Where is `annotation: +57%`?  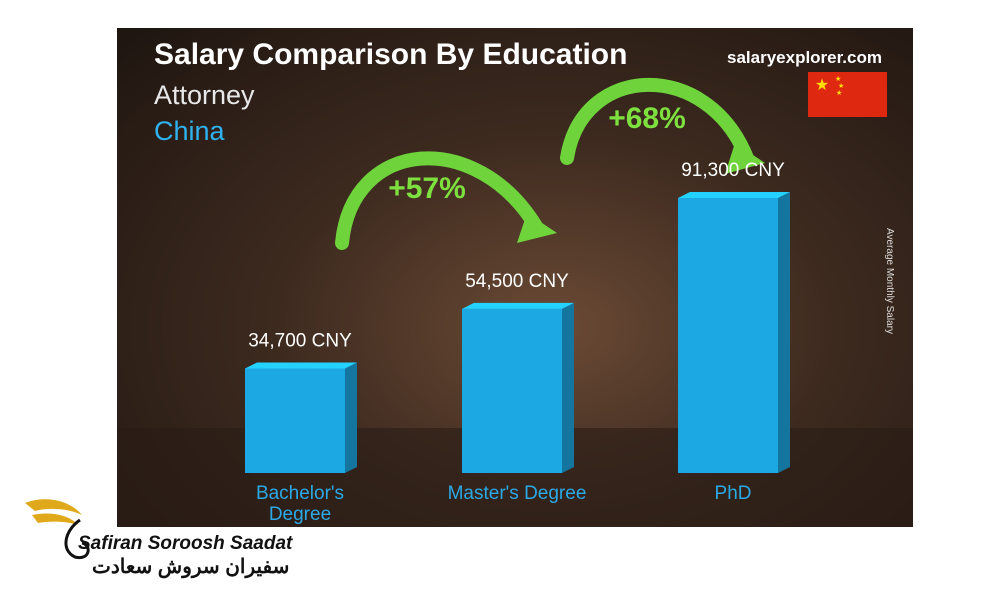
annotation: +57% is located at coordinates (427, 188).